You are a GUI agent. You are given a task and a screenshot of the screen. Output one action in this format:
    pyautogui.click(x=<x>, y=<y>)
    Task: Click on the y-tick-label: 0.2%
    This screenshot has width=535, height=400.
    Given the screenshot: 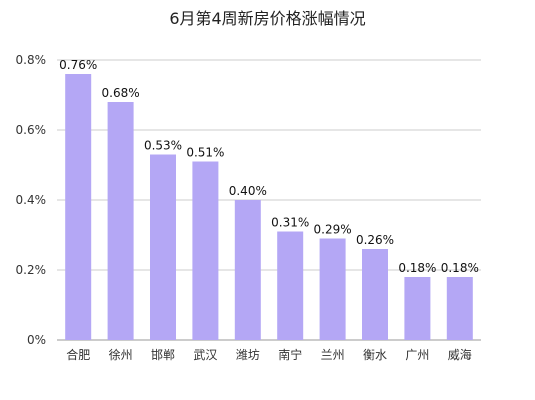 What is the action you would take?
    pyautogui.click(x=31, y=270)
    